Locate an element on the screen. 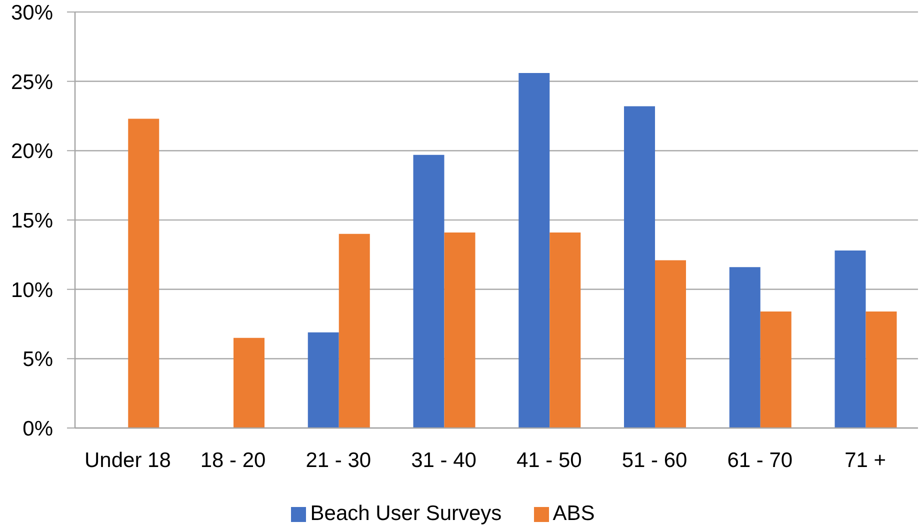 The image size is (919, 532). y-tick-label: 0% is located at coordinates (37, 428).